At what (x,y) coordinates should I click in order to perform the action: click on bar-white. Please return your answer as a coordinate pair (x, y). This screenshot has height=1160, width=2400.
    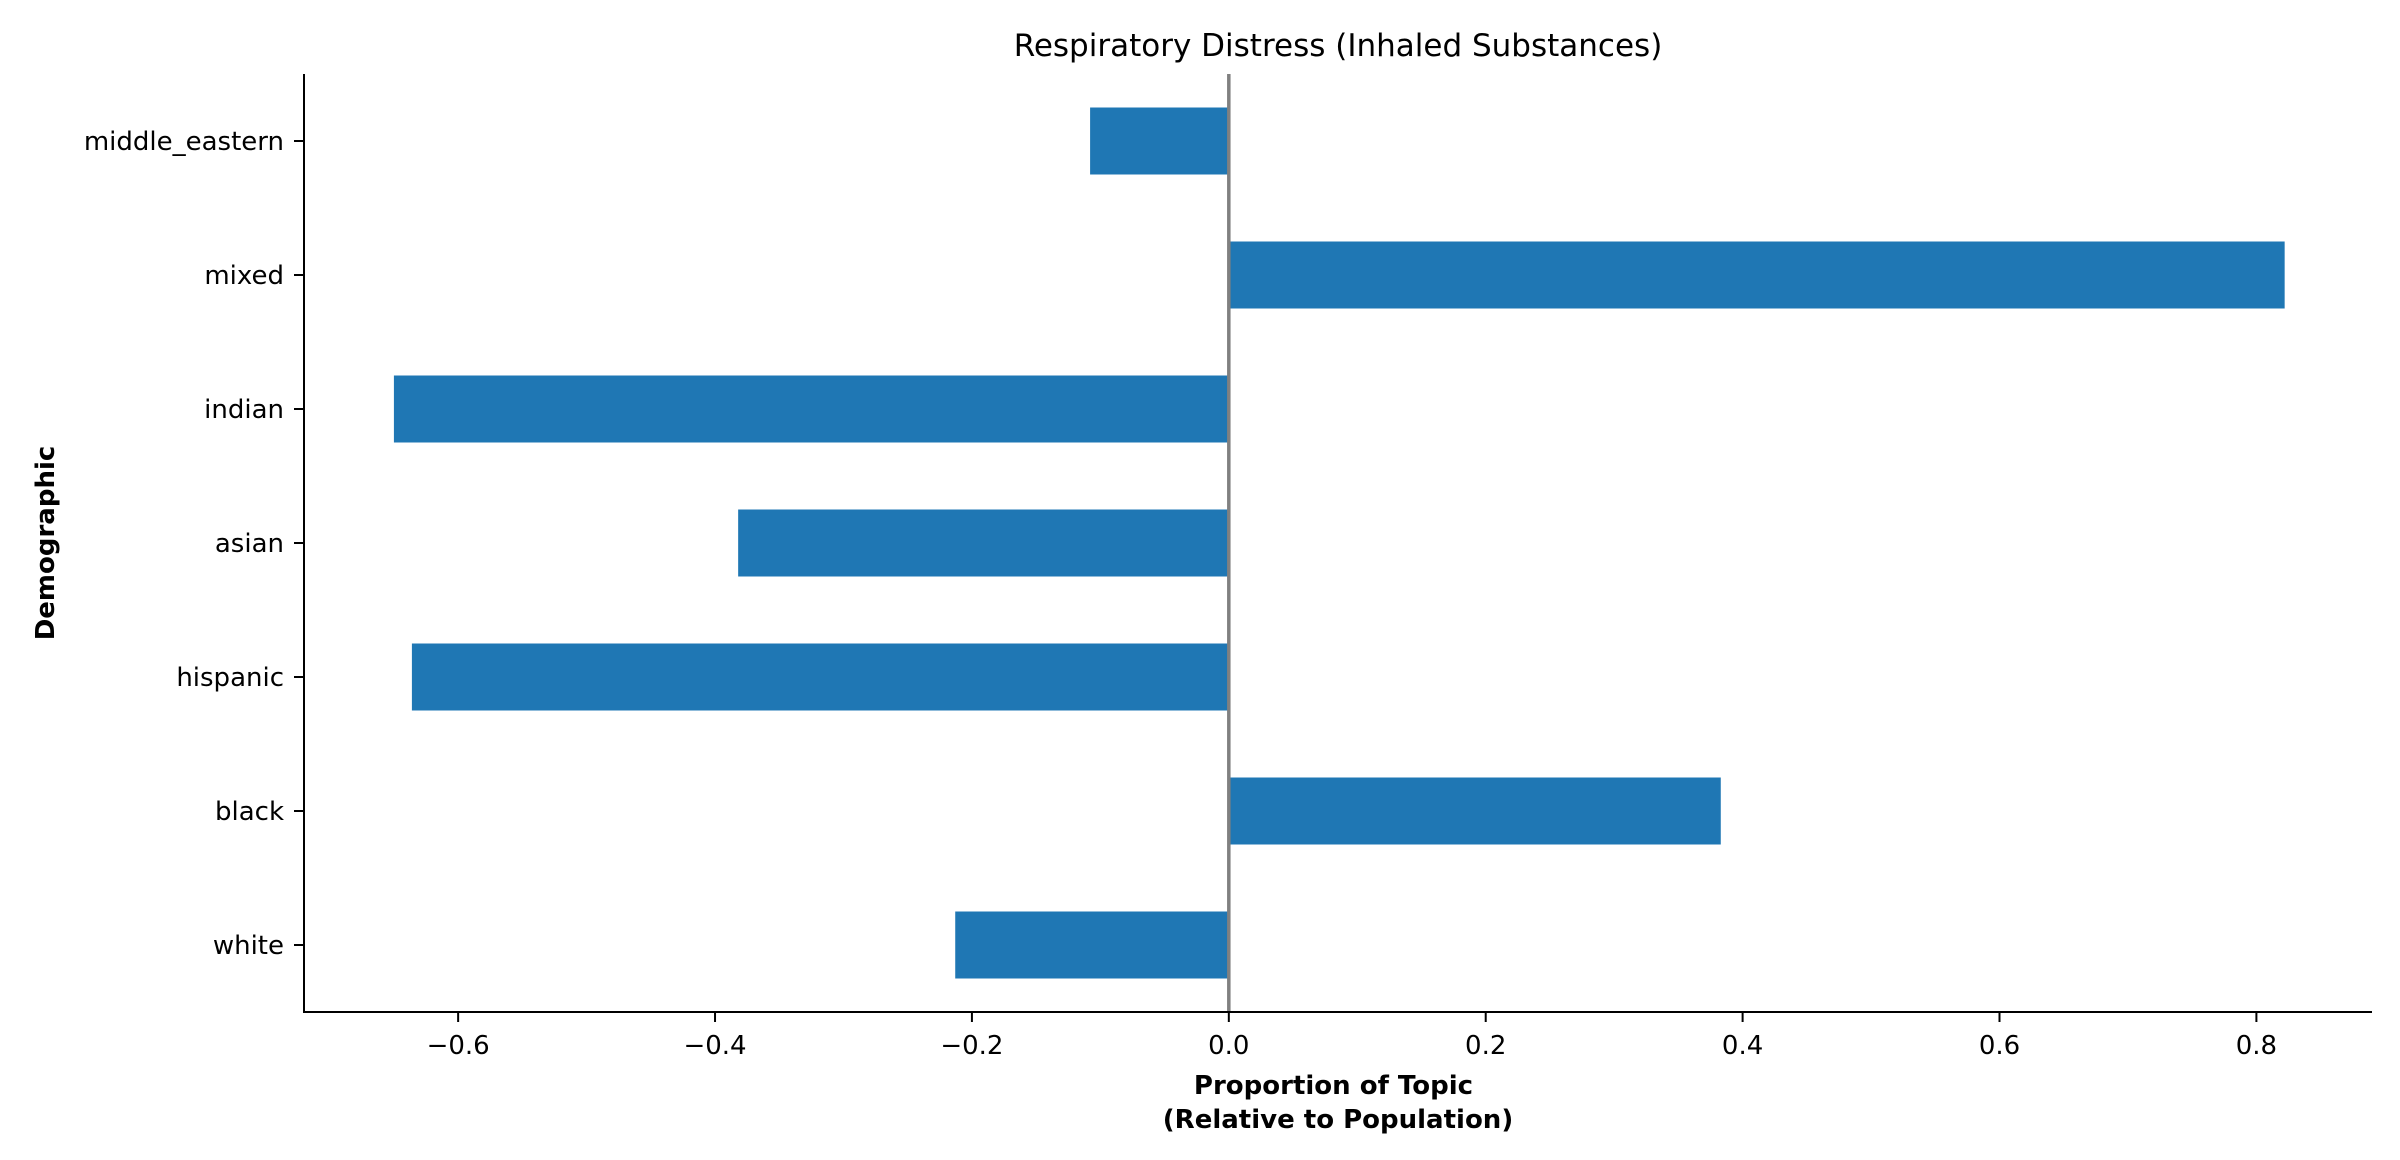
    Looking at the image, I should click on (1092, 945).